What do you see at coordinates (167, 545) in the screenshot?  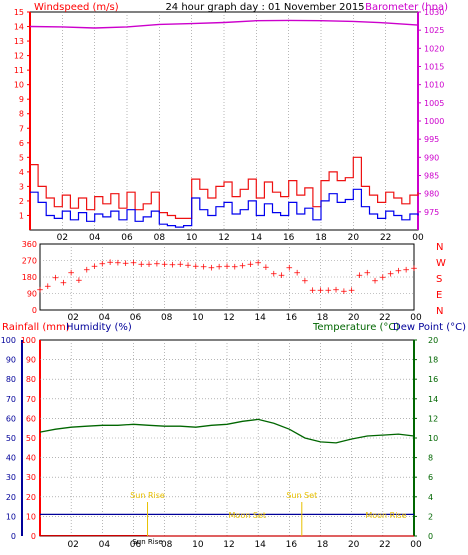 I see `x-tick-label: 08` at bounding box center [167, 545].